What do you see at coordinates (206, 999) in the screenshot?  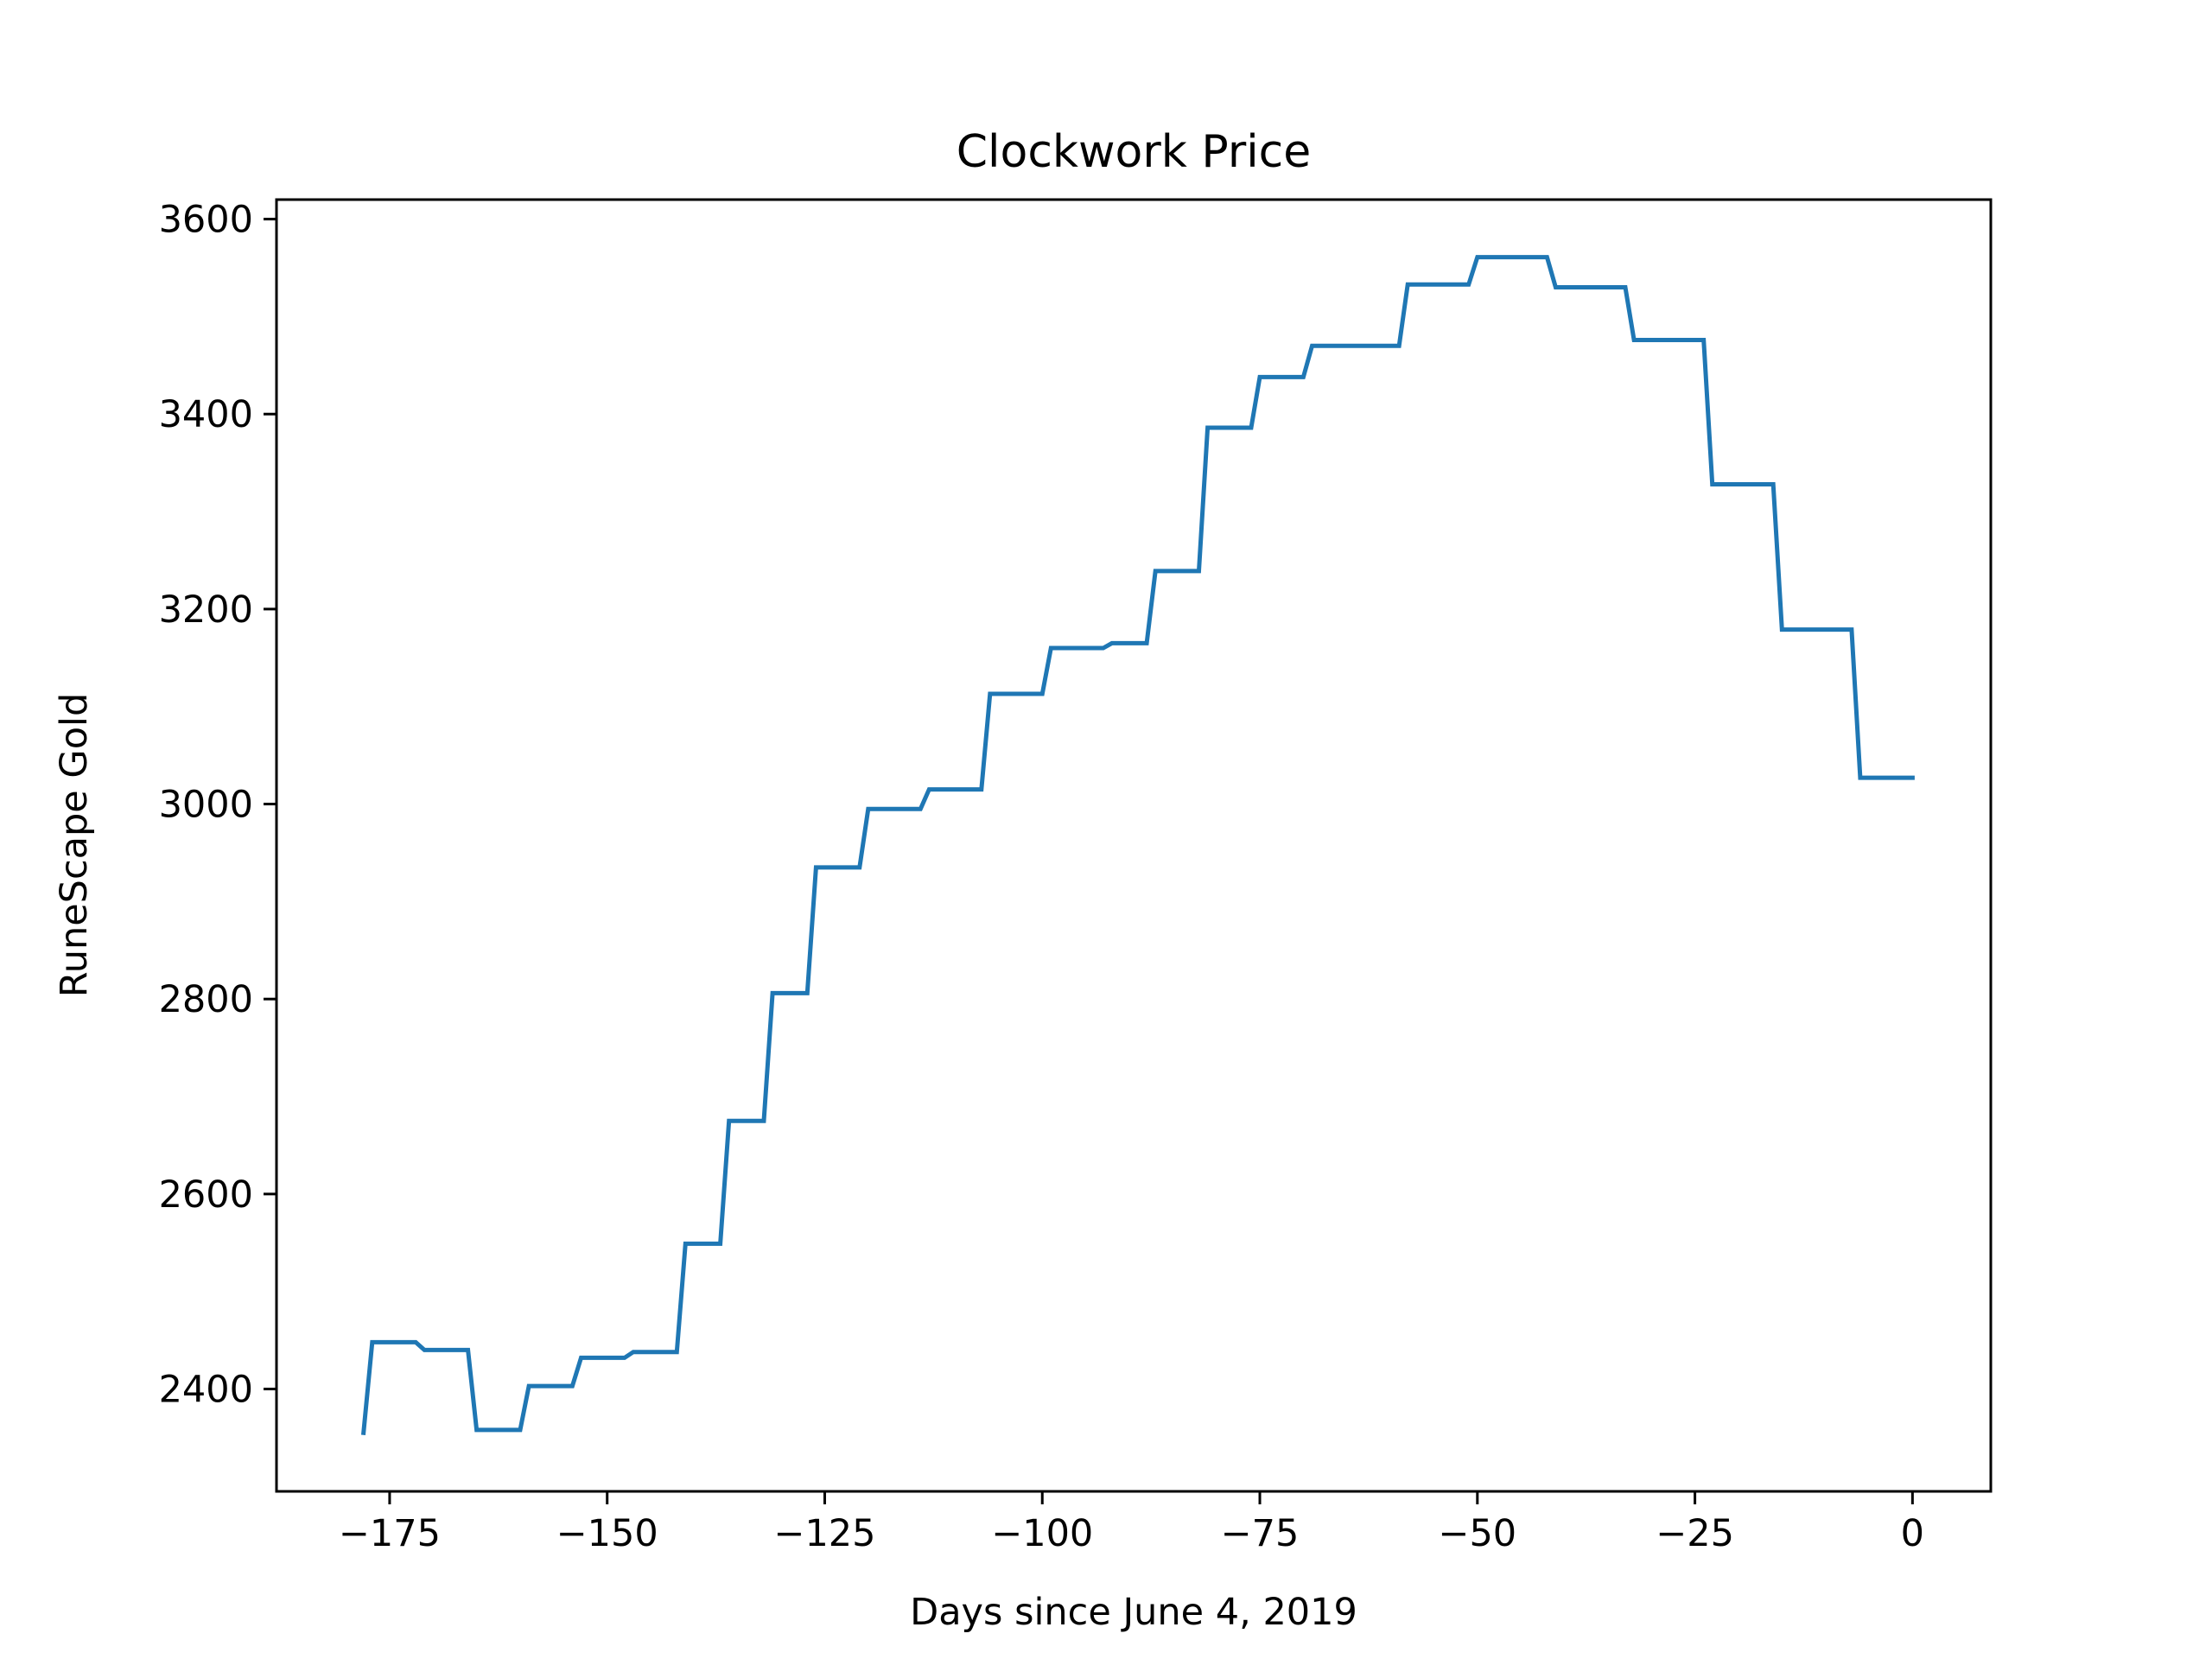 I see `y-tick-label: 2800` at bounding box center [206, 999].